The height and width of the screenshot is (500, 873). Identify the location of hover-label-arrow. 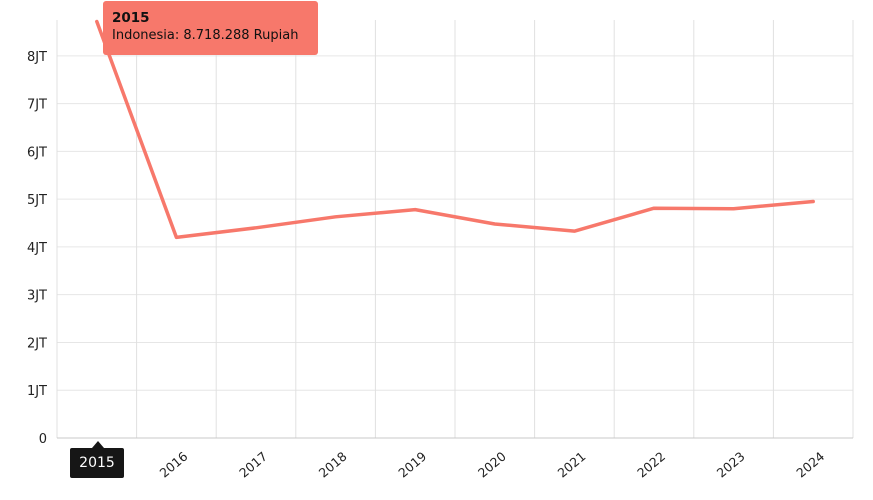
(98, 444).